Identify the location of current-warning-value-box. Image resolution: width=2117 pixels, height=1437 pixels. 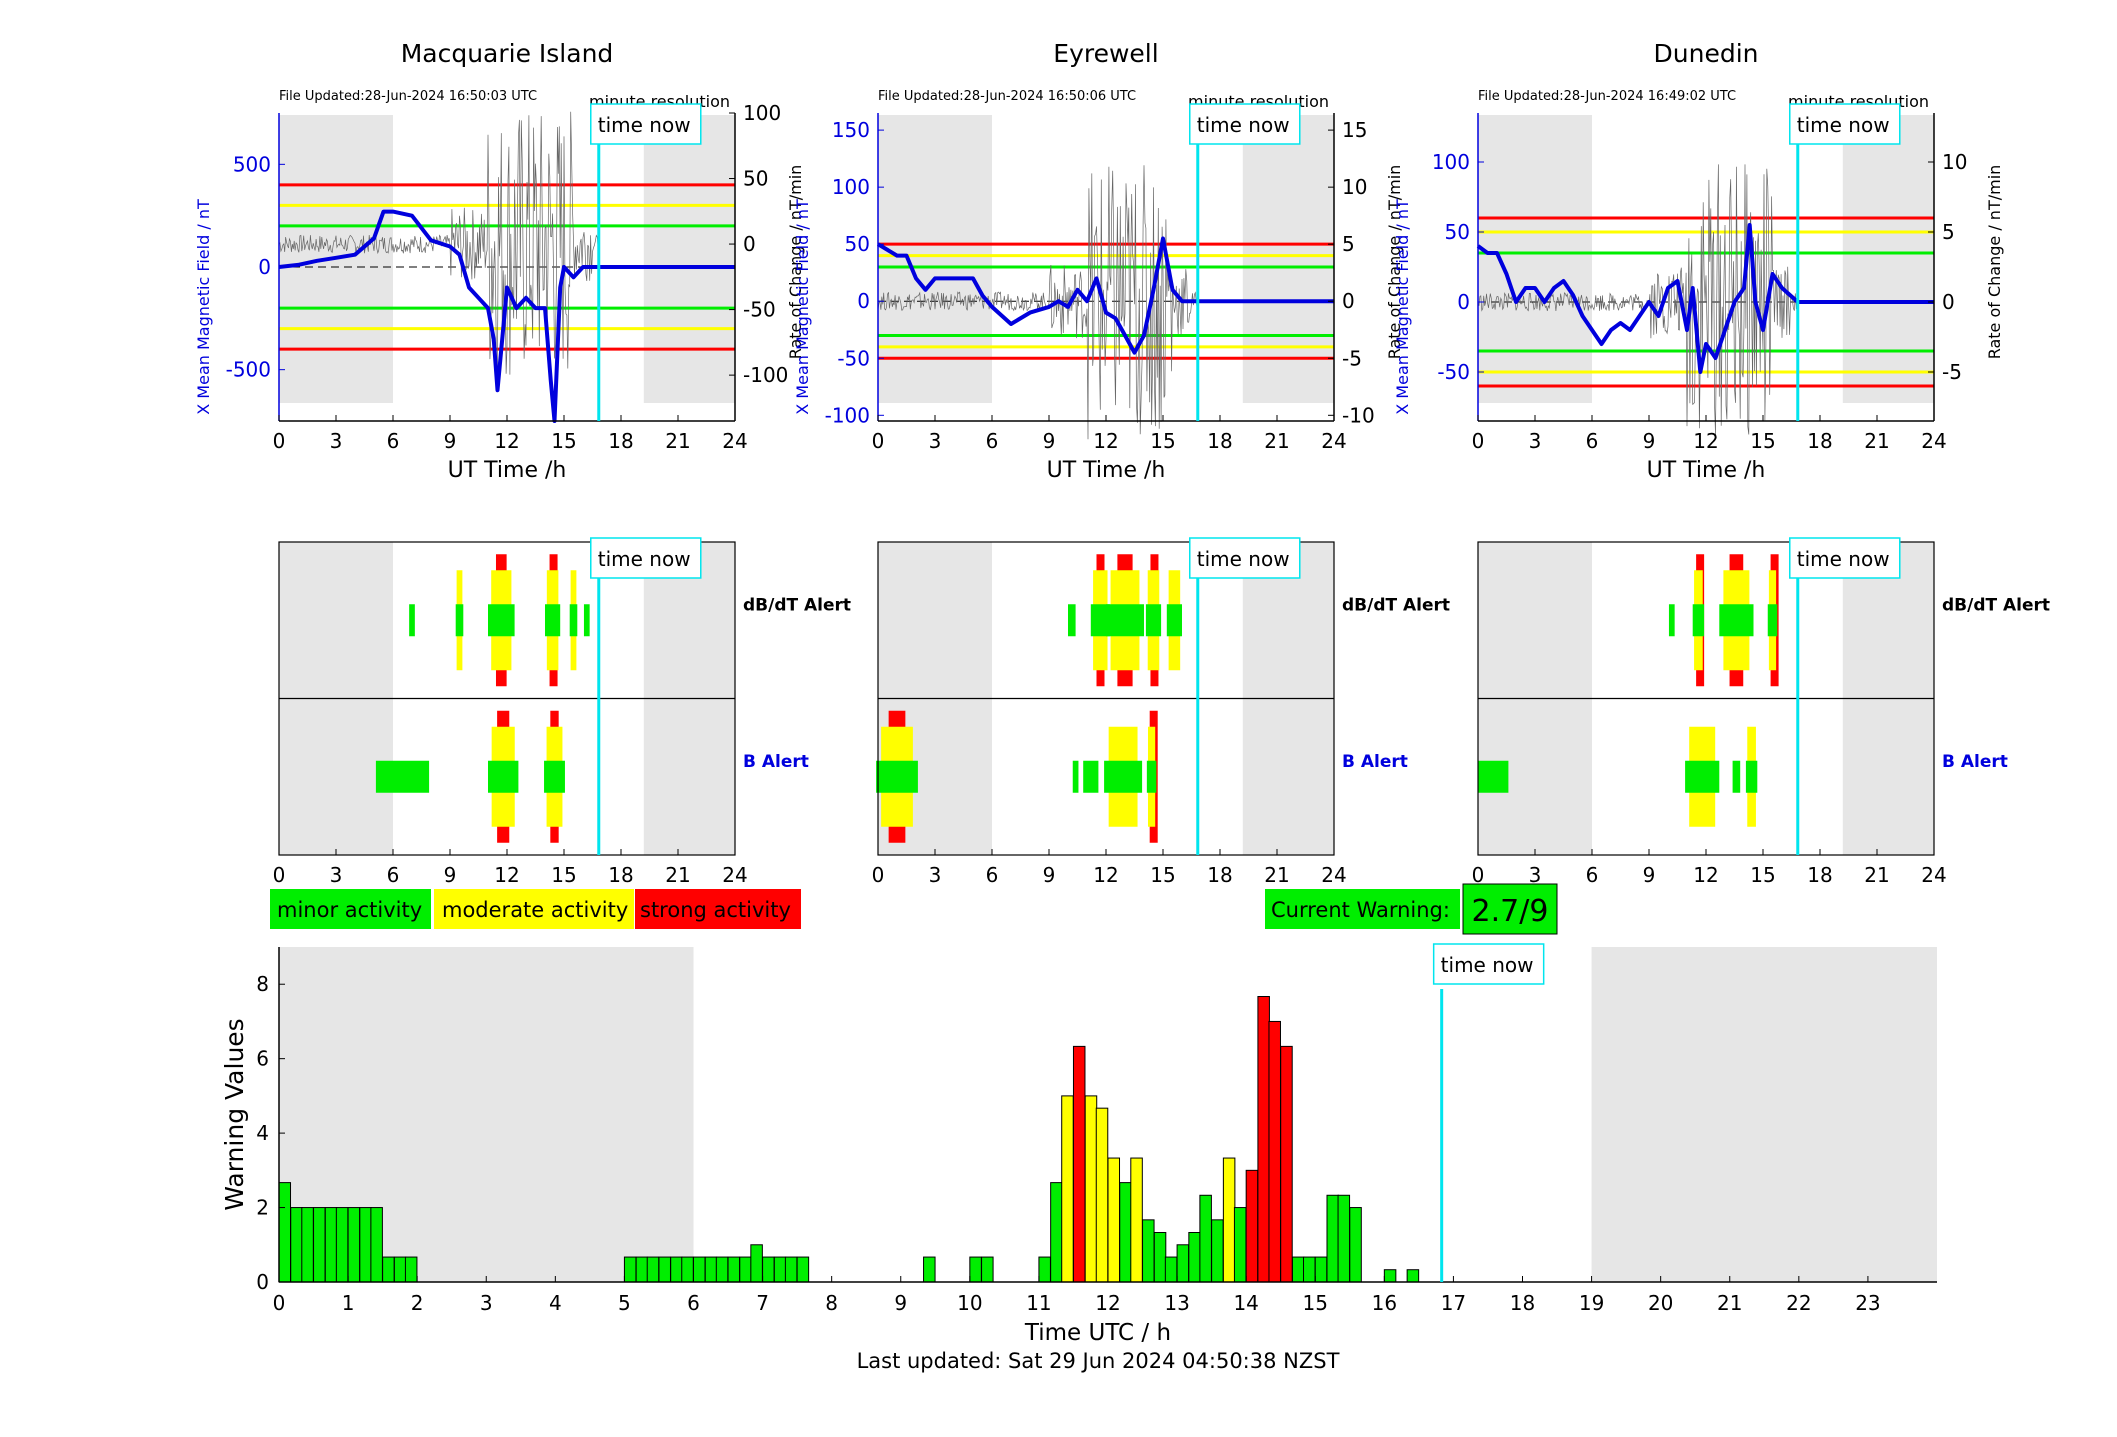
(1510, 909).